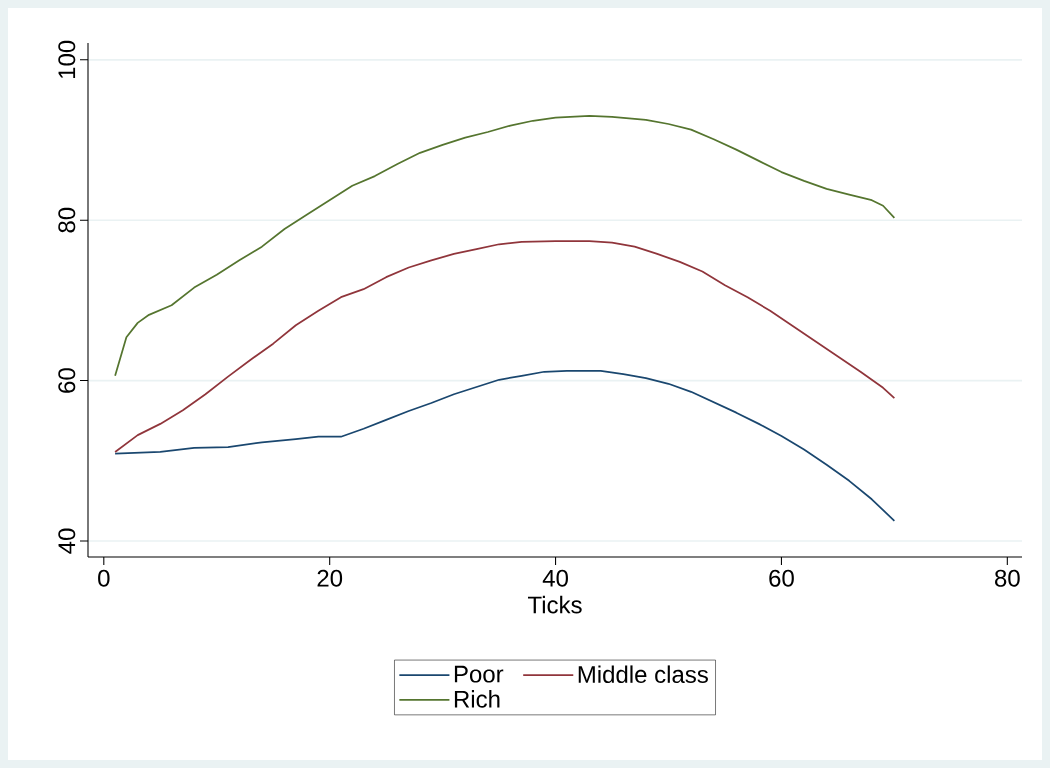 This screenshot has width=1050, height=768. I want to click on x-tick-label: 80, so click(1007, 578).